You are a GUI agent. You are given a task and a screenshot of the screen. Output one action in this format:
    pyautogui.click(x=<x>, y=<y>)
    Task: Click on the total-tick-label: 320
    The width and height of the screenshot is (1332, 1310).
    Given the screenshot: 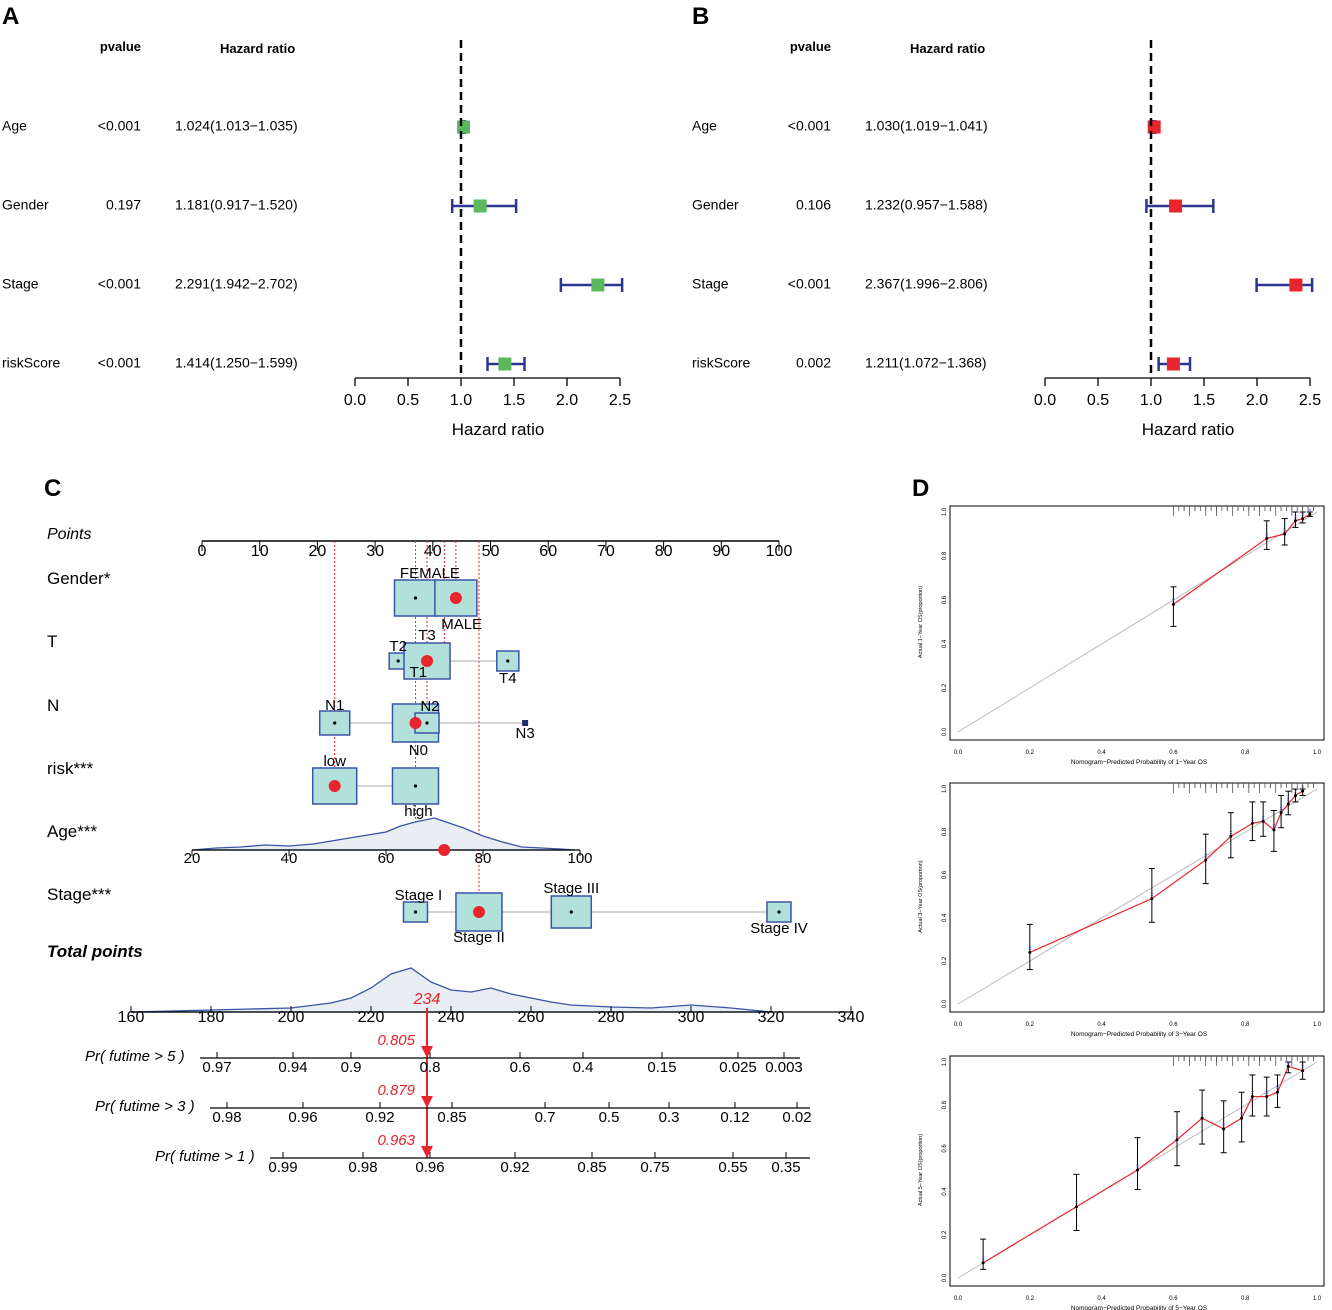 What is the action you would take?
    pyautogui.click(x=771, y=1017)
    